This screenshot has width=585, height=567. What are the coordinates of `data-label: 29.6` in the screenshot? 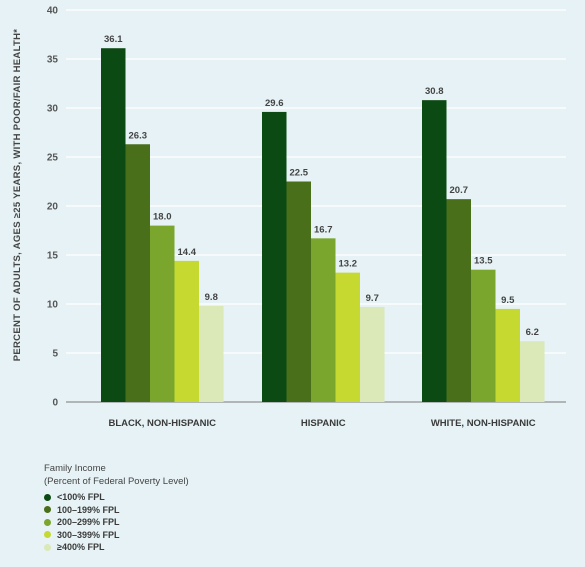 It's located at (274, 103).